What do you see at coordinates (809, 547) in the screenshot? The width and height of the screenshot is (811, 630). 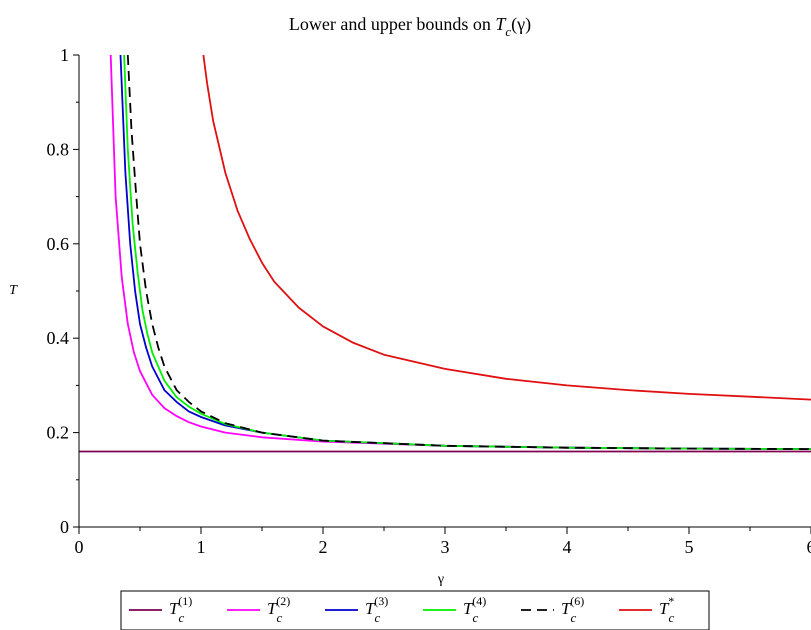 I see `x-tick-label: 6` at bounding box center [809, 547].